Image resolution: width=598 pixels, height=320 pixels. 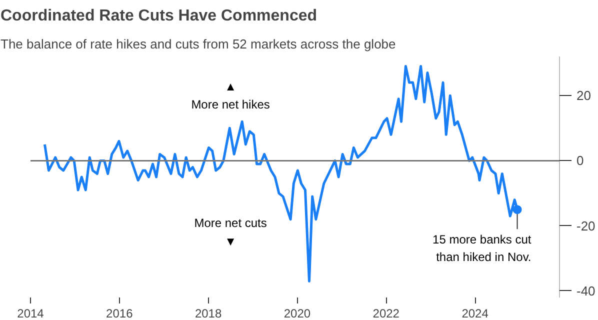 What do you see at coordinates (583, 96) in the screenshot?
I see `y-tick-label: 20` at bounding box center [583, 96].